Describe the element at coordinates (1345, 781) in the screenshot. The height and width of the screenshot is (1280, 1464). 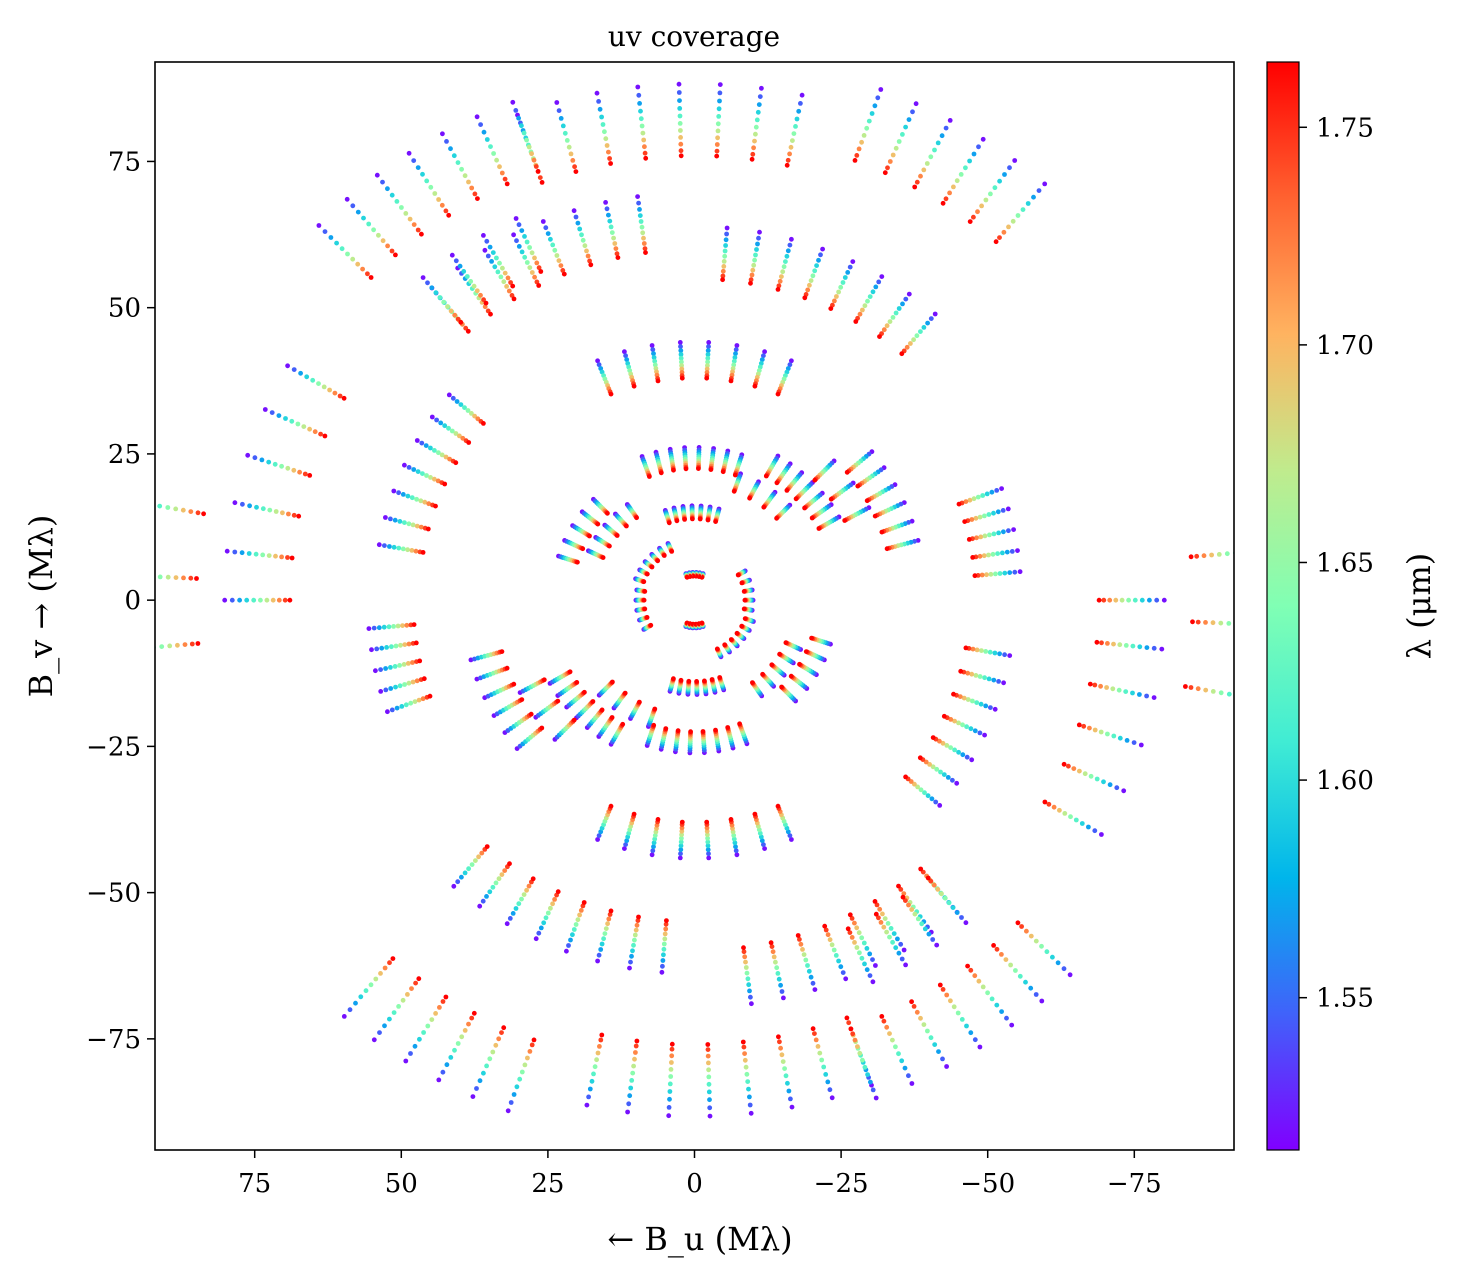
I see `colorbar-tick-label: 1.60` at that location.